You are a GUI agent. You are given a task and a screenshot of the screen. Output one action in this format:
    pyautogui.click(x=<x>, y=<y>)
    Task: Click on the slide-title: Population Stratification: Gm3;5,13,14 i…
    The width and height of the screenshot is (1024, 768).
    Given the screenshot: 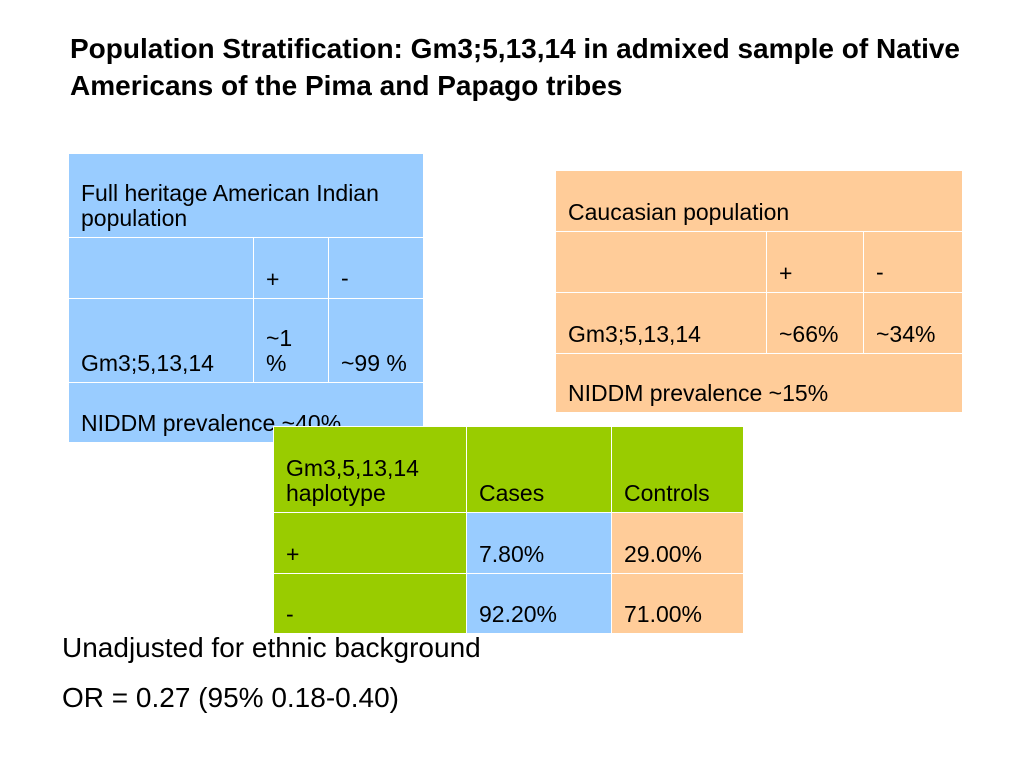 What is the action you would take?
    pyautogui.click(x=515, y=67)
    